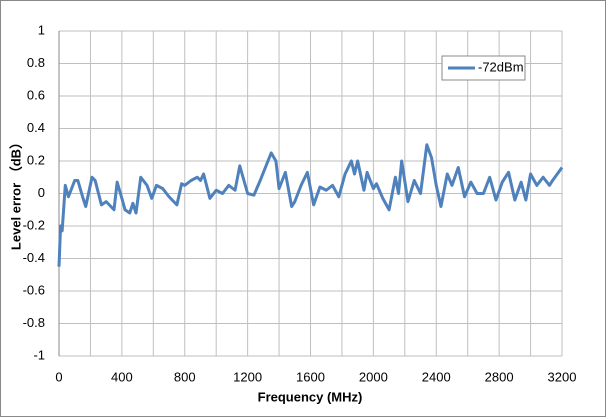 This screenshot has width=606, height=417. Describe the element at coordinates (501, 66) in the screenshot. I see `legend-label: -72dBm` at that location.